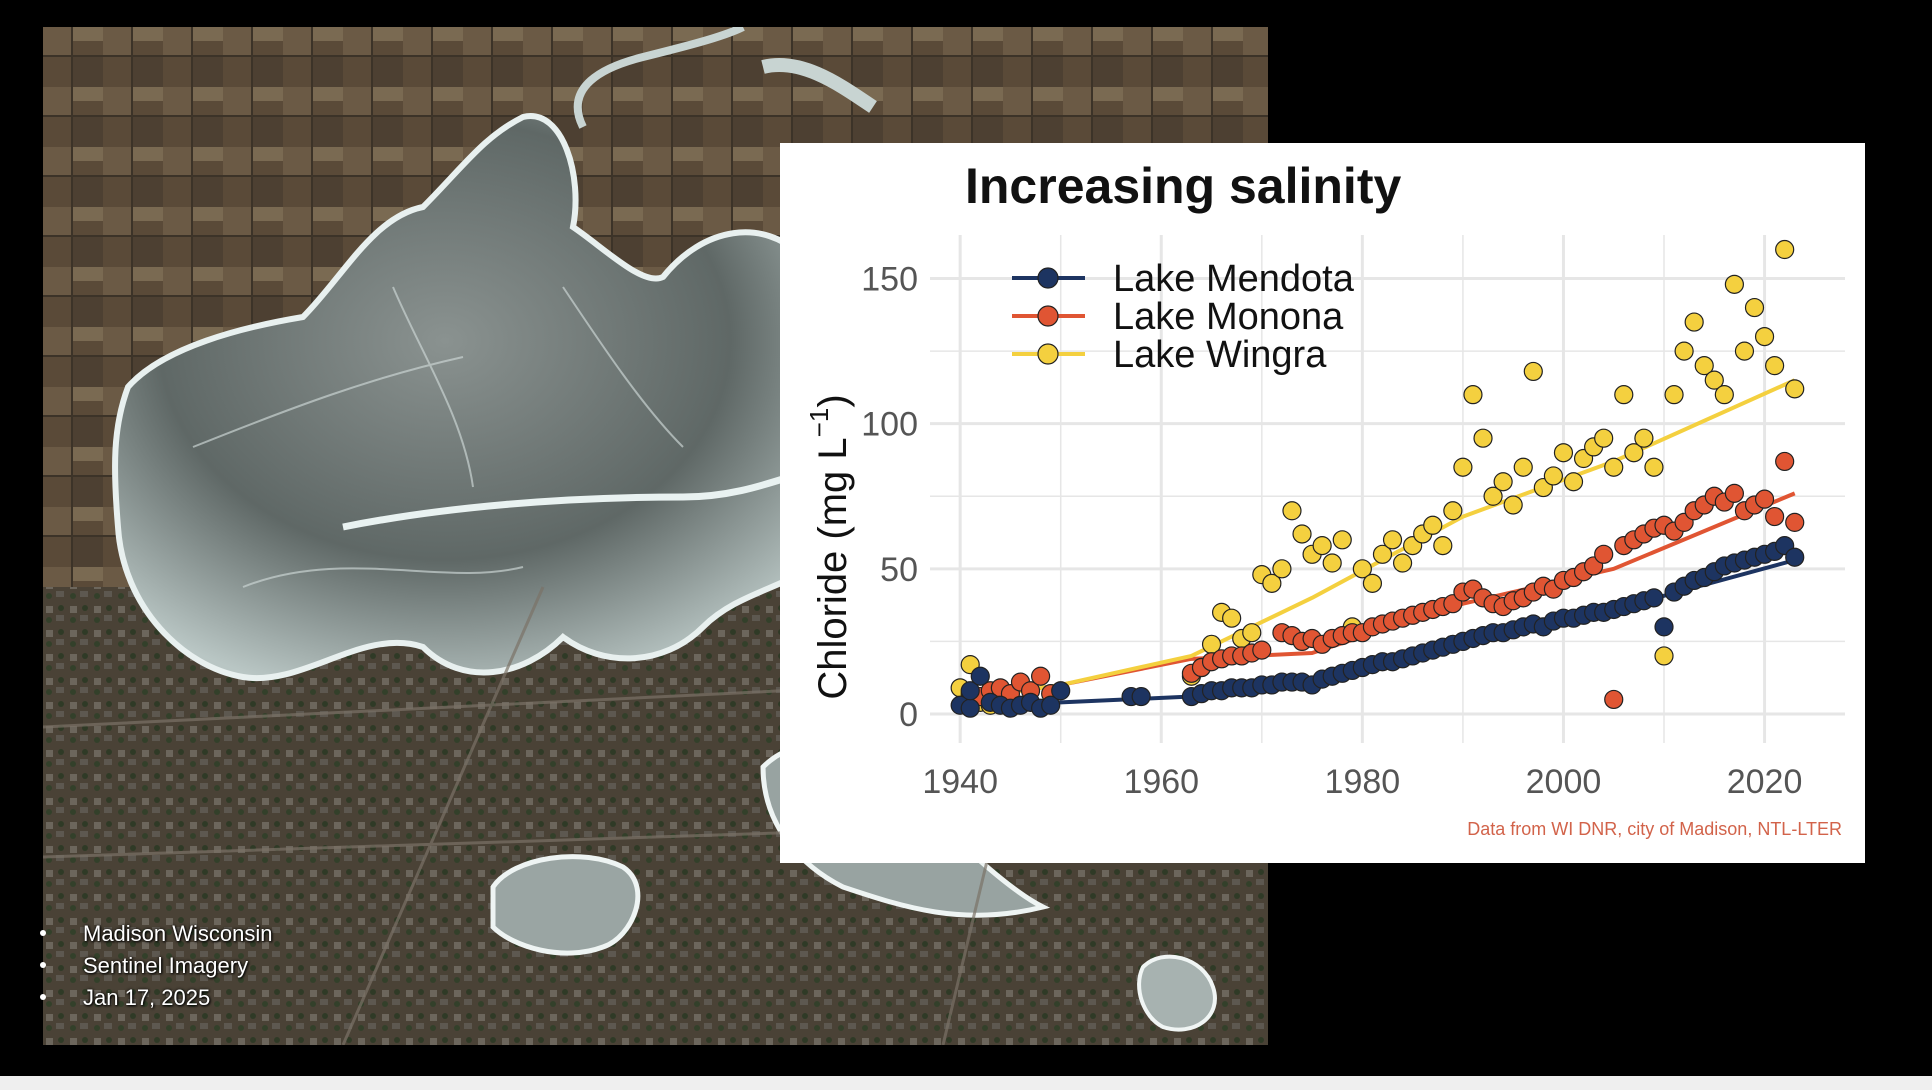 The height and width of the screenshot is (1090, 1932). I want to click on caption-location: Madison Wisconsin, so click(178, 933).